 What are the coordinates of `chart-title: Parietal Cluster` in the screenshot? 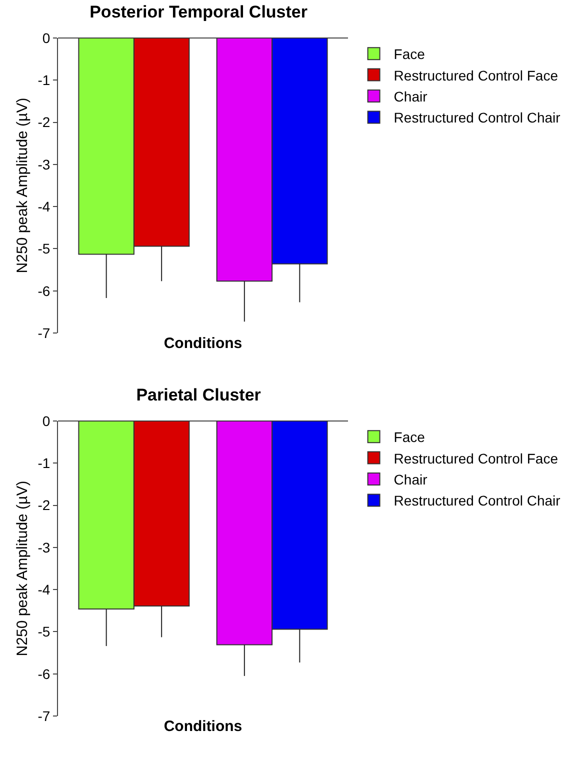 It's located at (199, 395).